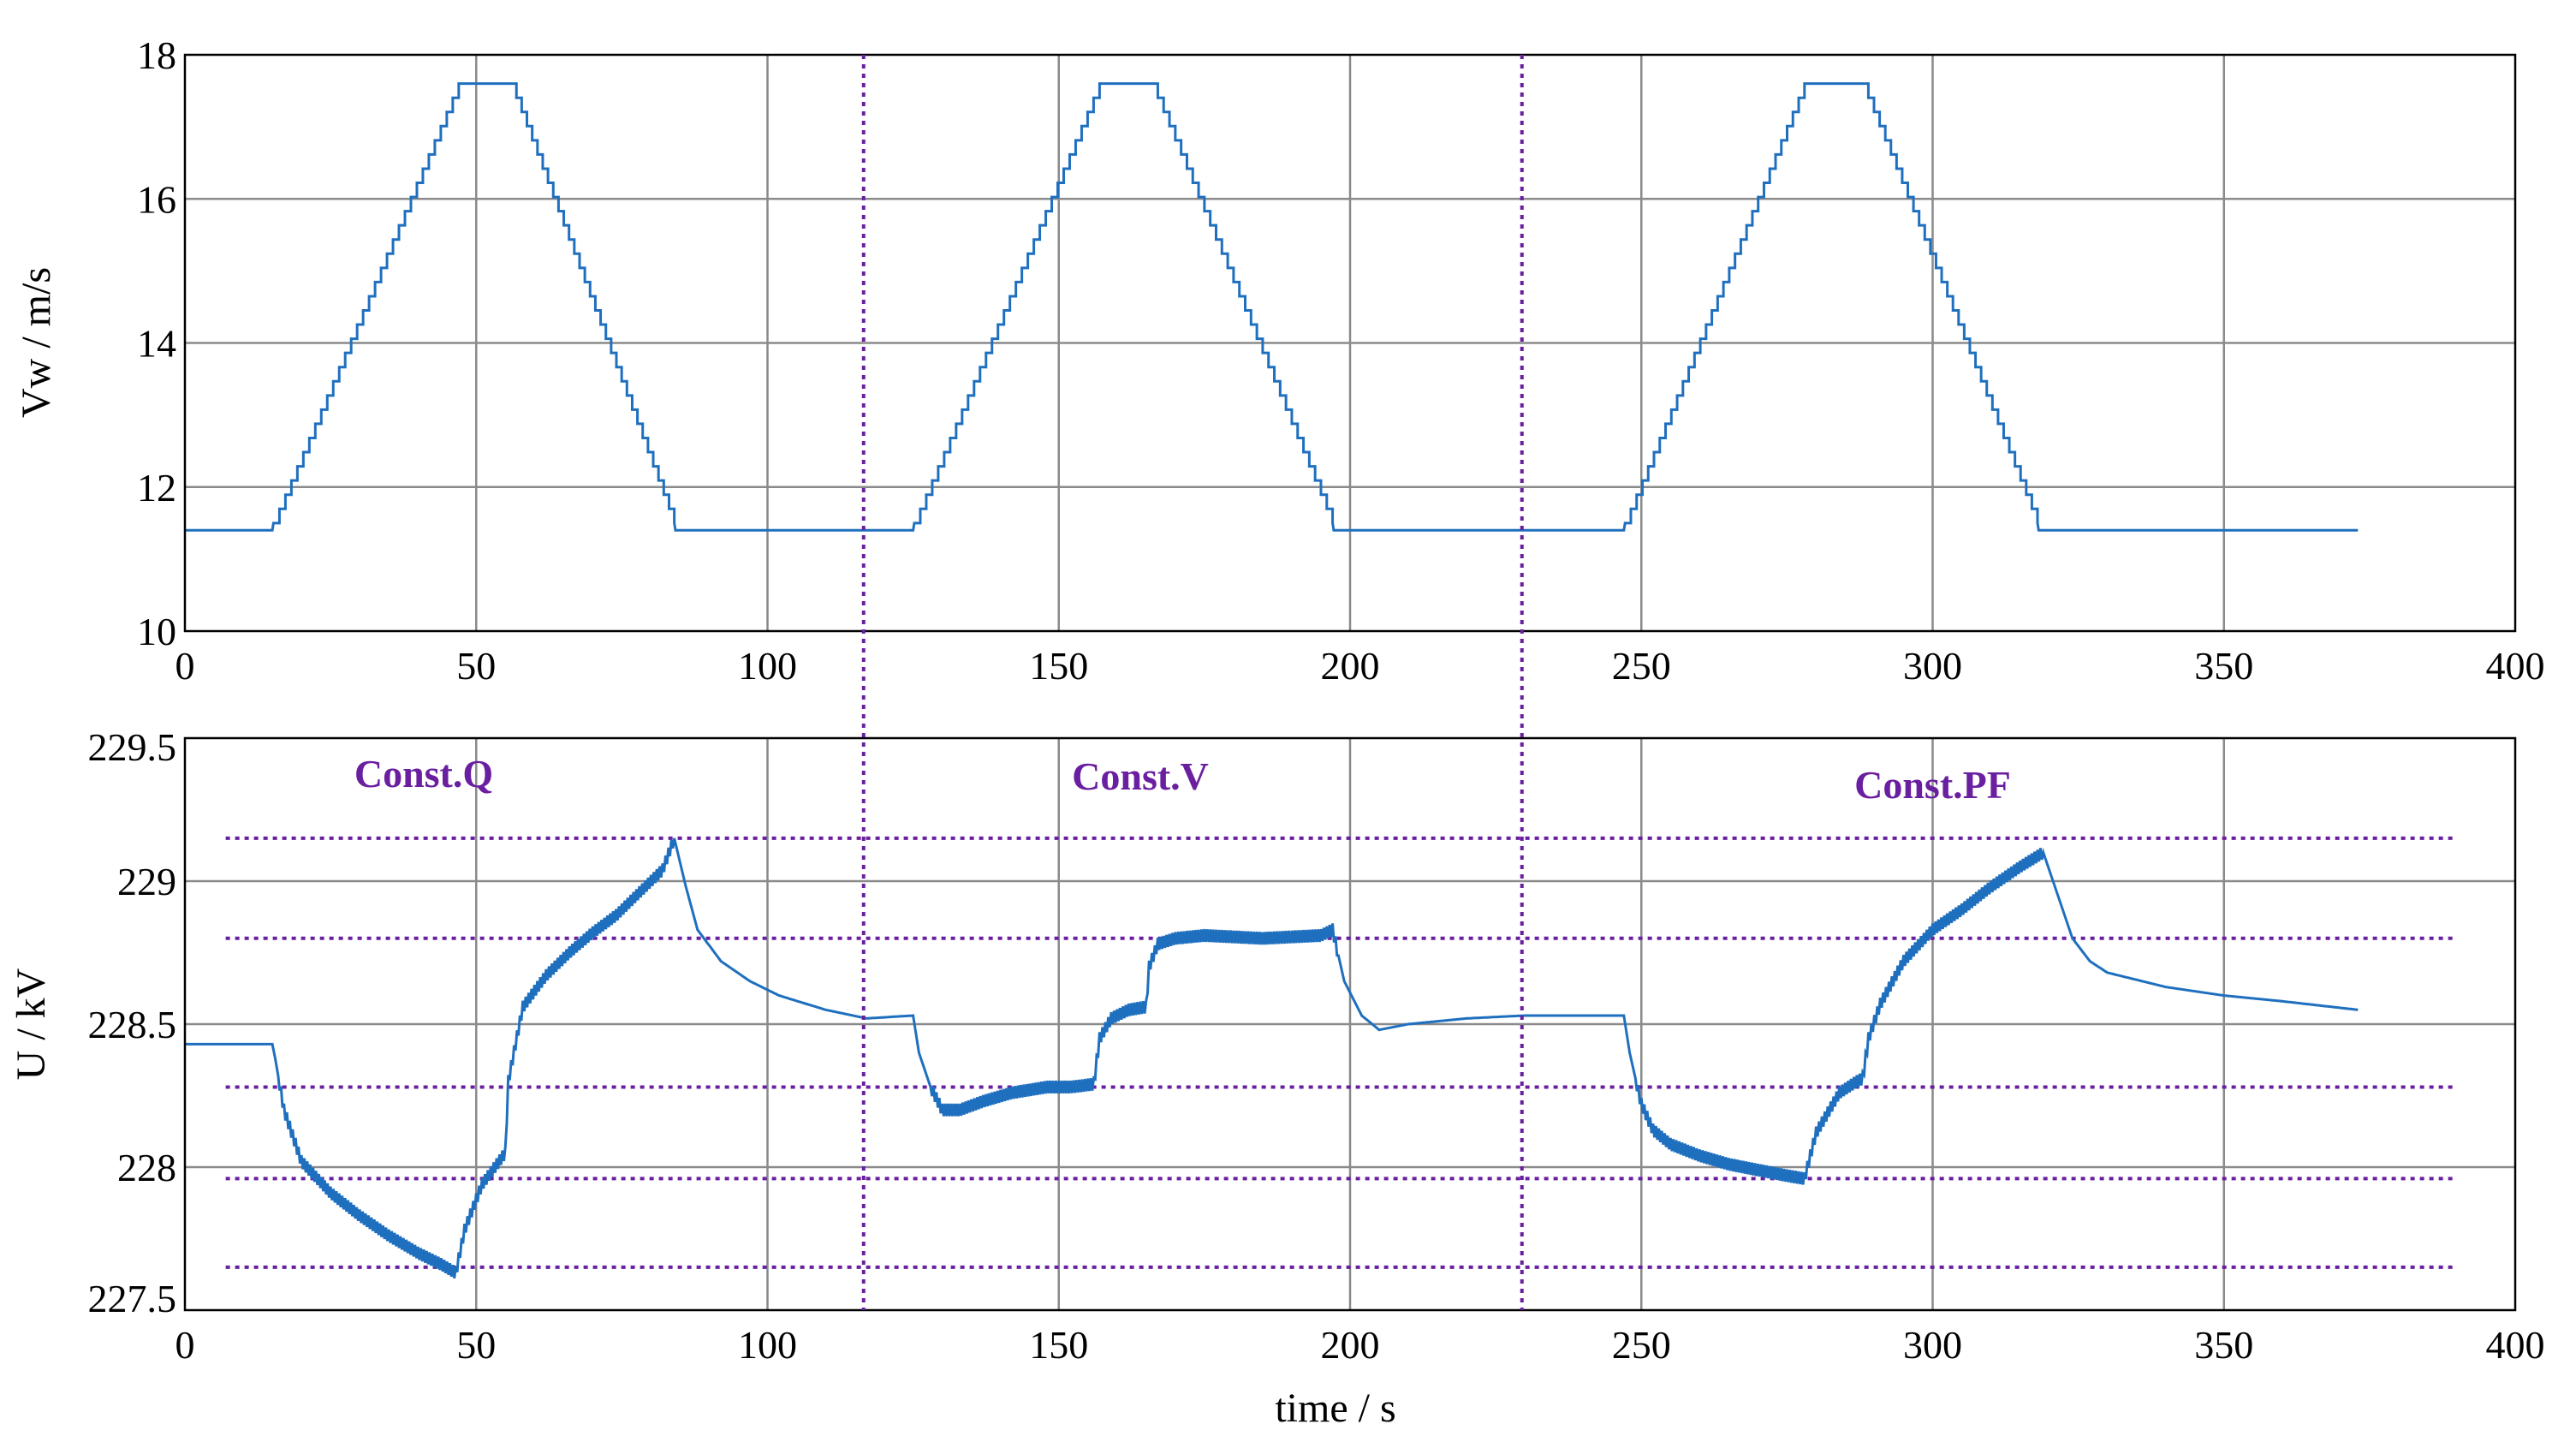  What do you see at coordinates (186, 1345) in the screenshot?
I see `bottom-x-tick-label: 0` at bounding box center [186, 1345].